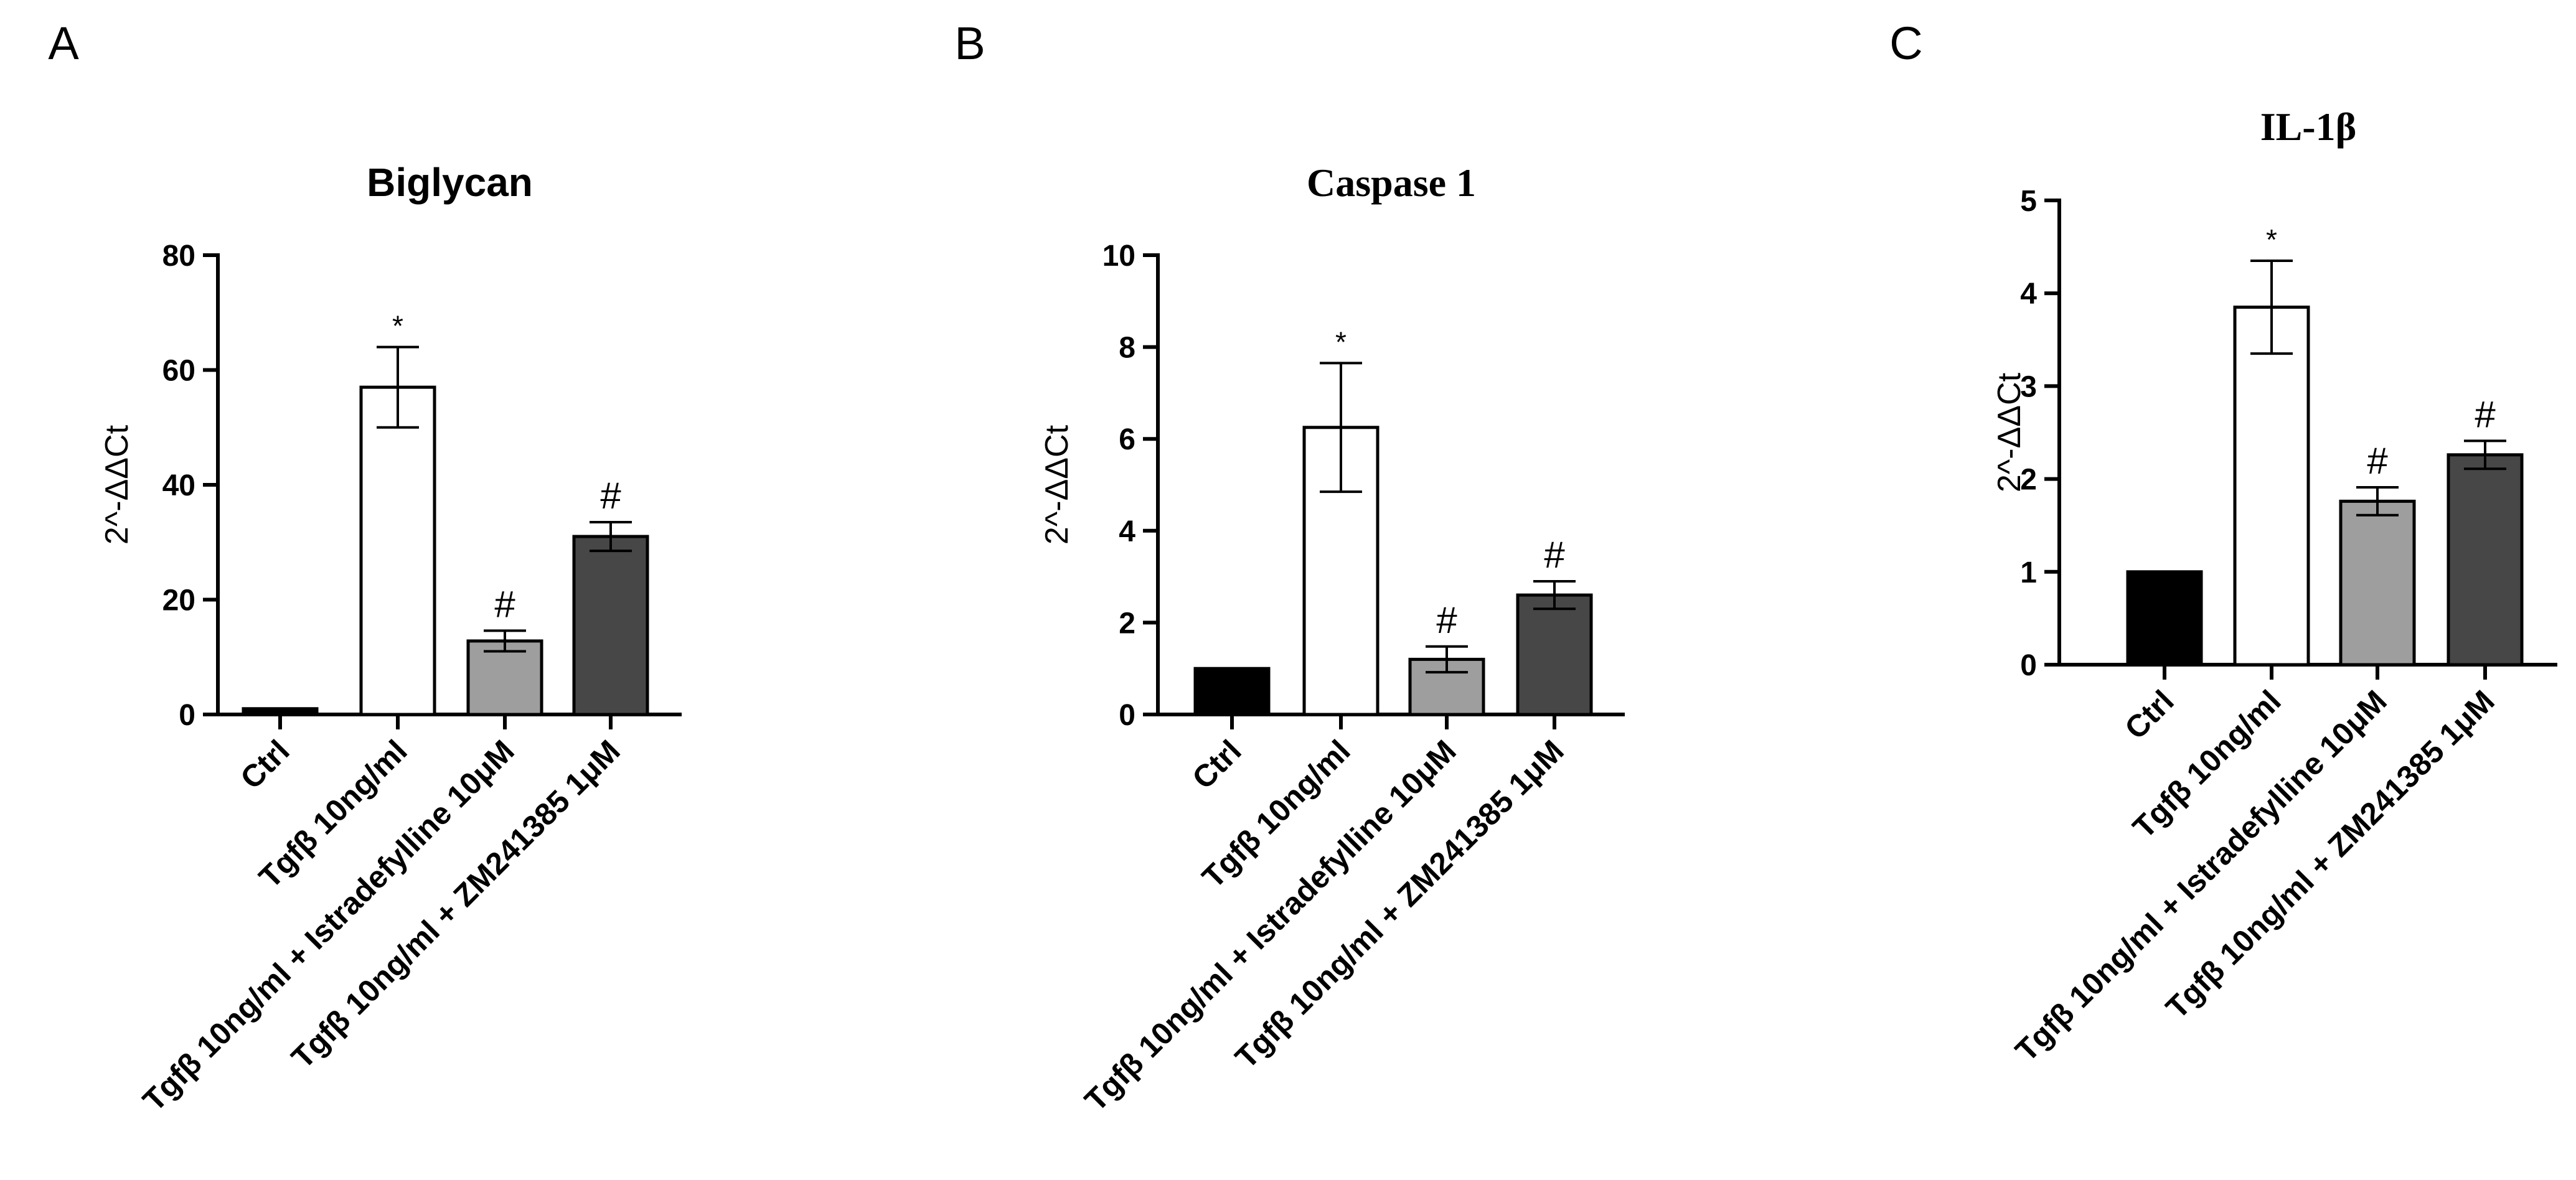 The height and width of the screenshot is (1180, 2576). I want to click on y-tick-label: 10, so click(1118, 256).